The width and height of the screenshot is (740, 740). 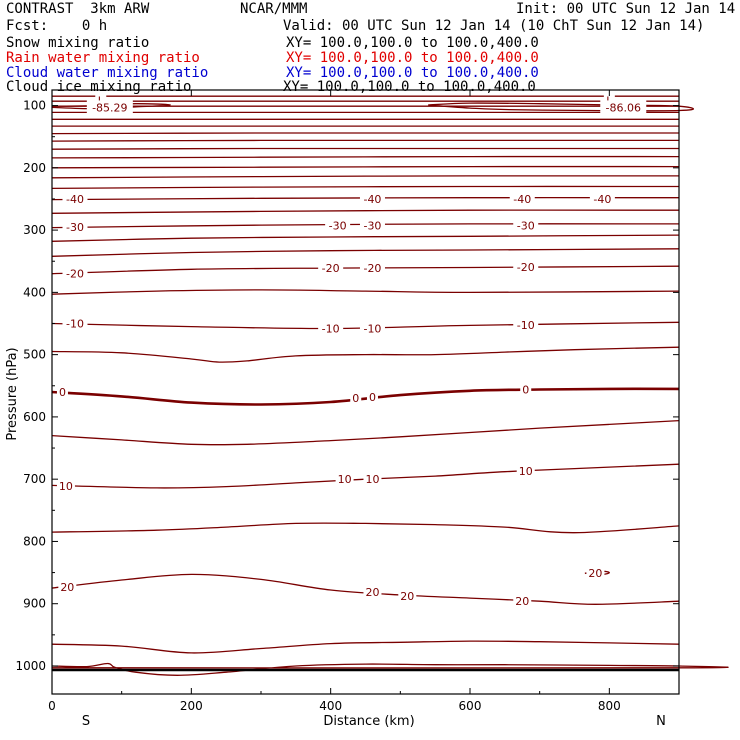 I want to click on x-tick-label-800: 800, so click(x=609, y=706).